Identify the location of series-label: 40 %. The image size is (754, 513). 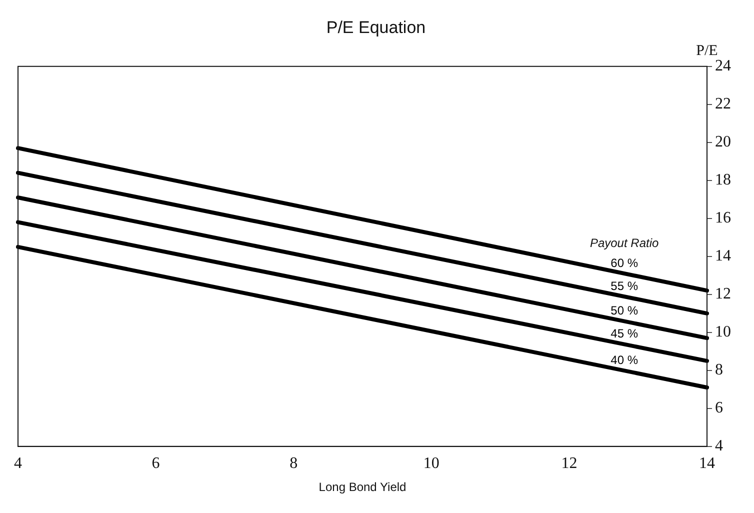
(624, 359).